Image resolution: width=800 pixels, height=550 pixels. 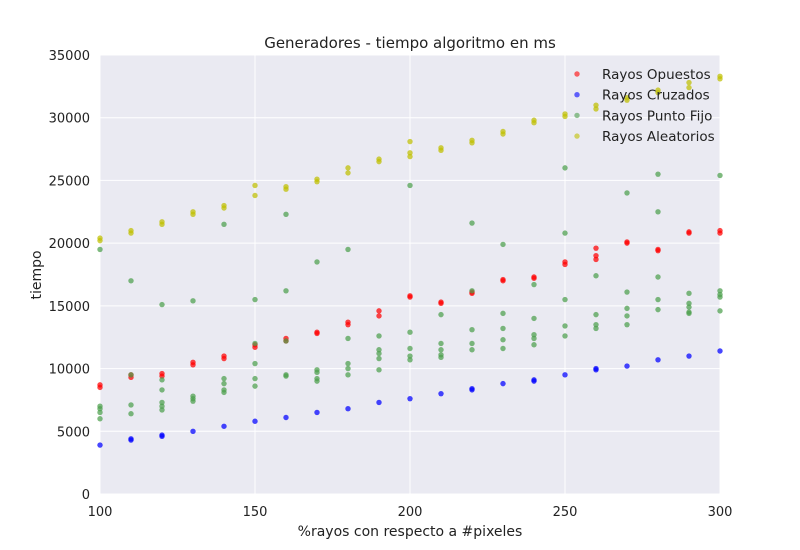 I want to click on x-tick-labels: 100 150 200 250 300, so click(x=410, y=512).